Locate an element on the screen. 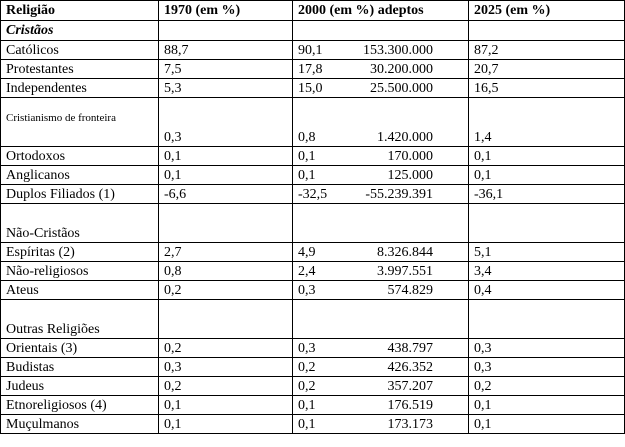 The image size is (625, 447). value-2000-percent: 15,0 is located at coordinates (310, 88).